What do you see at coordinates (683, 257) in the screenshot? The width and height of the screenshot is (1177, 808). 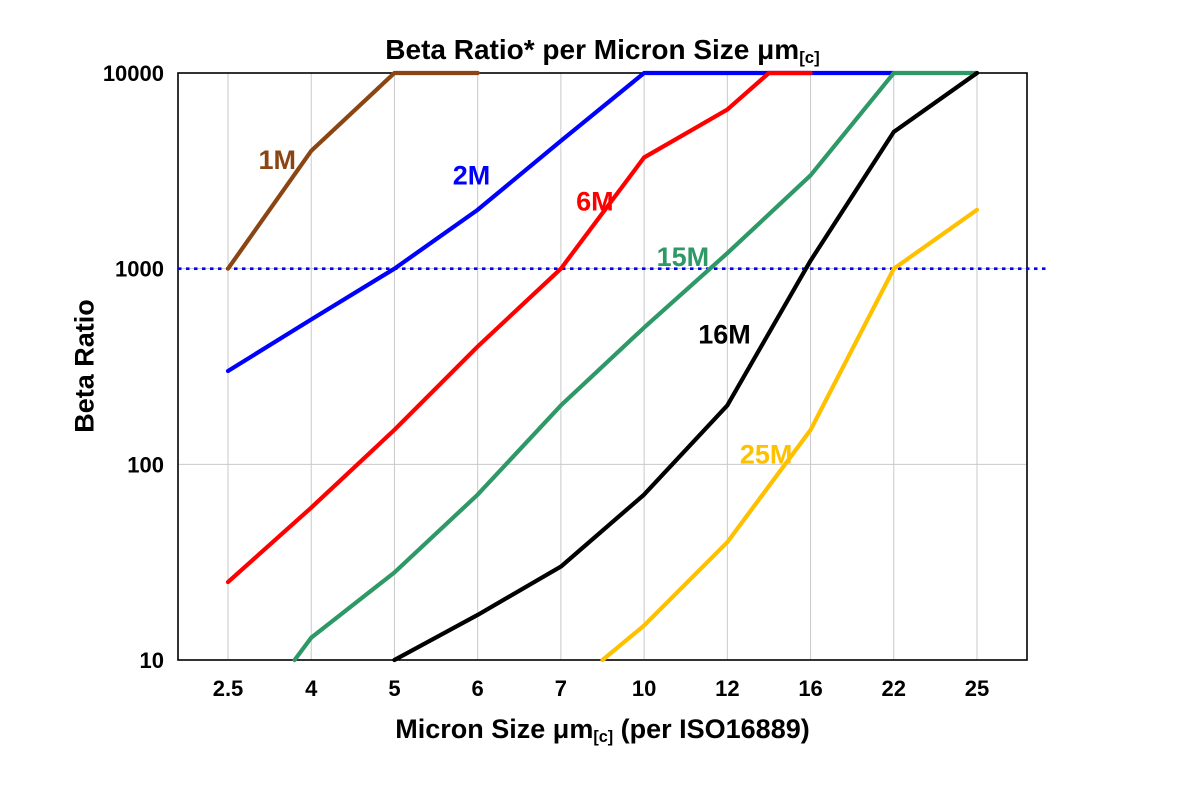 I see `series-label-15M: 15M` at bounding box center [683, 257].